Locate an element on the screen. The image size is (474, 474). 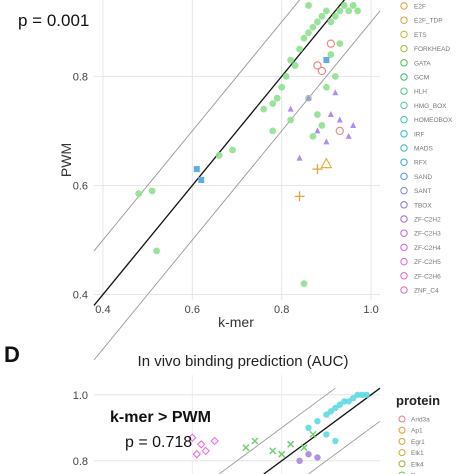
x-tick-labels: 0.4 0.6 0.8 1.0 is located at coordinates (236, 310).